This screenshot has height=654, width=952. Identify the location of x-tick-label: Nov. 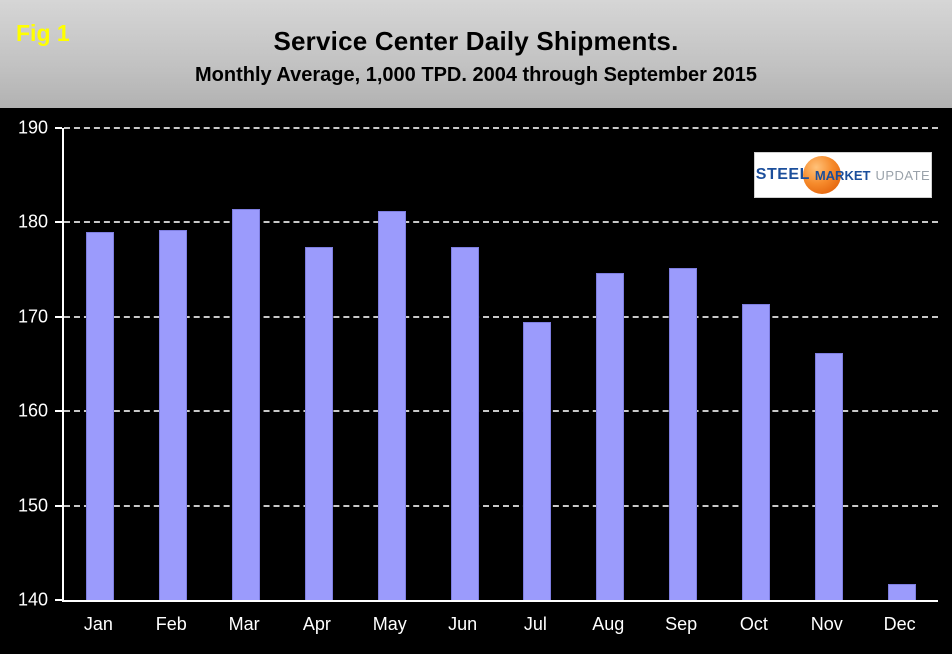
(826, 624).